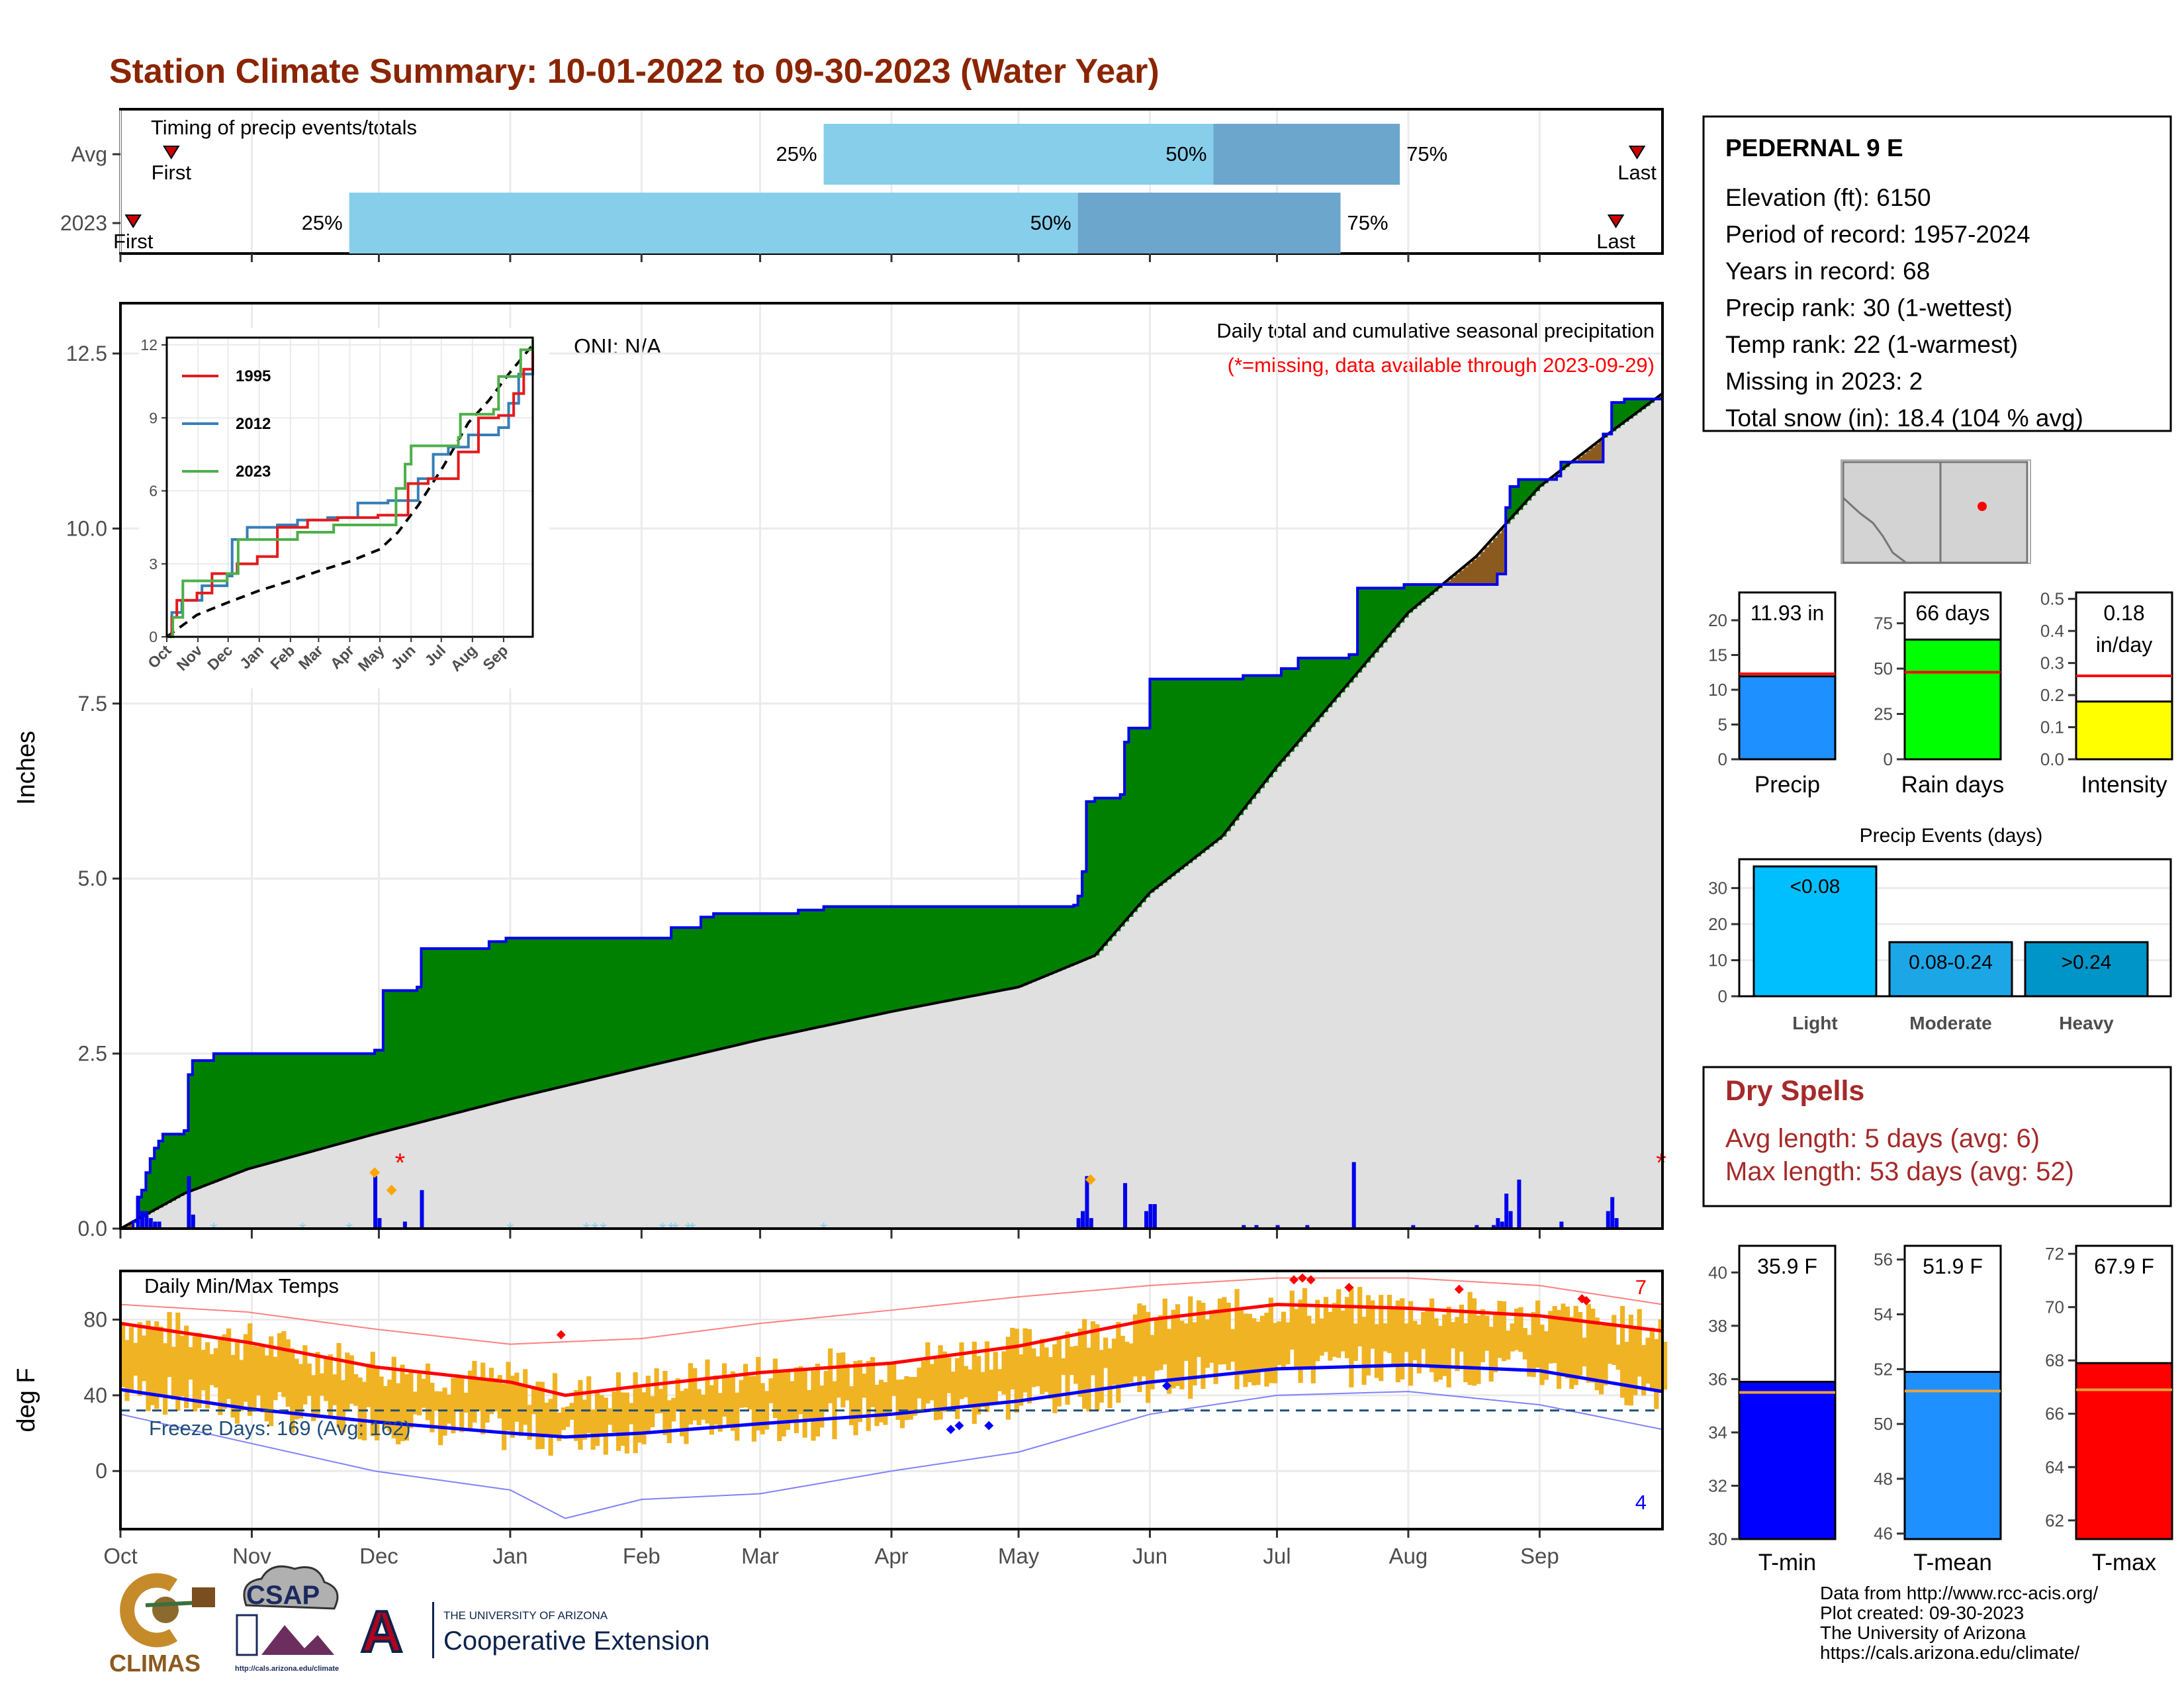 The width and height of the screenshot is (2184, 1688). Describe the element at coordinates (83, 223) in the screenshot. I see `timing-row-label: 2023` at that location.